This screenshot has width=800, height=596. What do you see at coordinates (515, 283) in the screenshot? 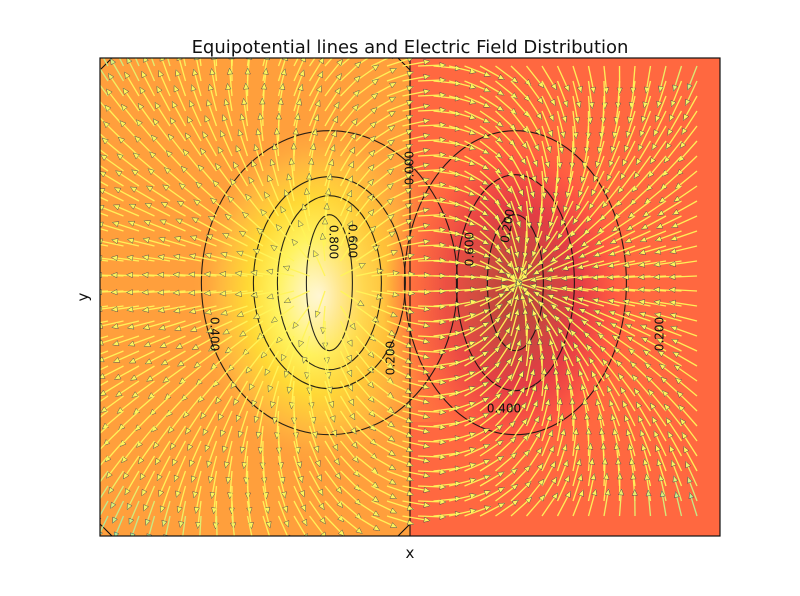
I see `negative-contour-middle` at bounding box center [515, 283].